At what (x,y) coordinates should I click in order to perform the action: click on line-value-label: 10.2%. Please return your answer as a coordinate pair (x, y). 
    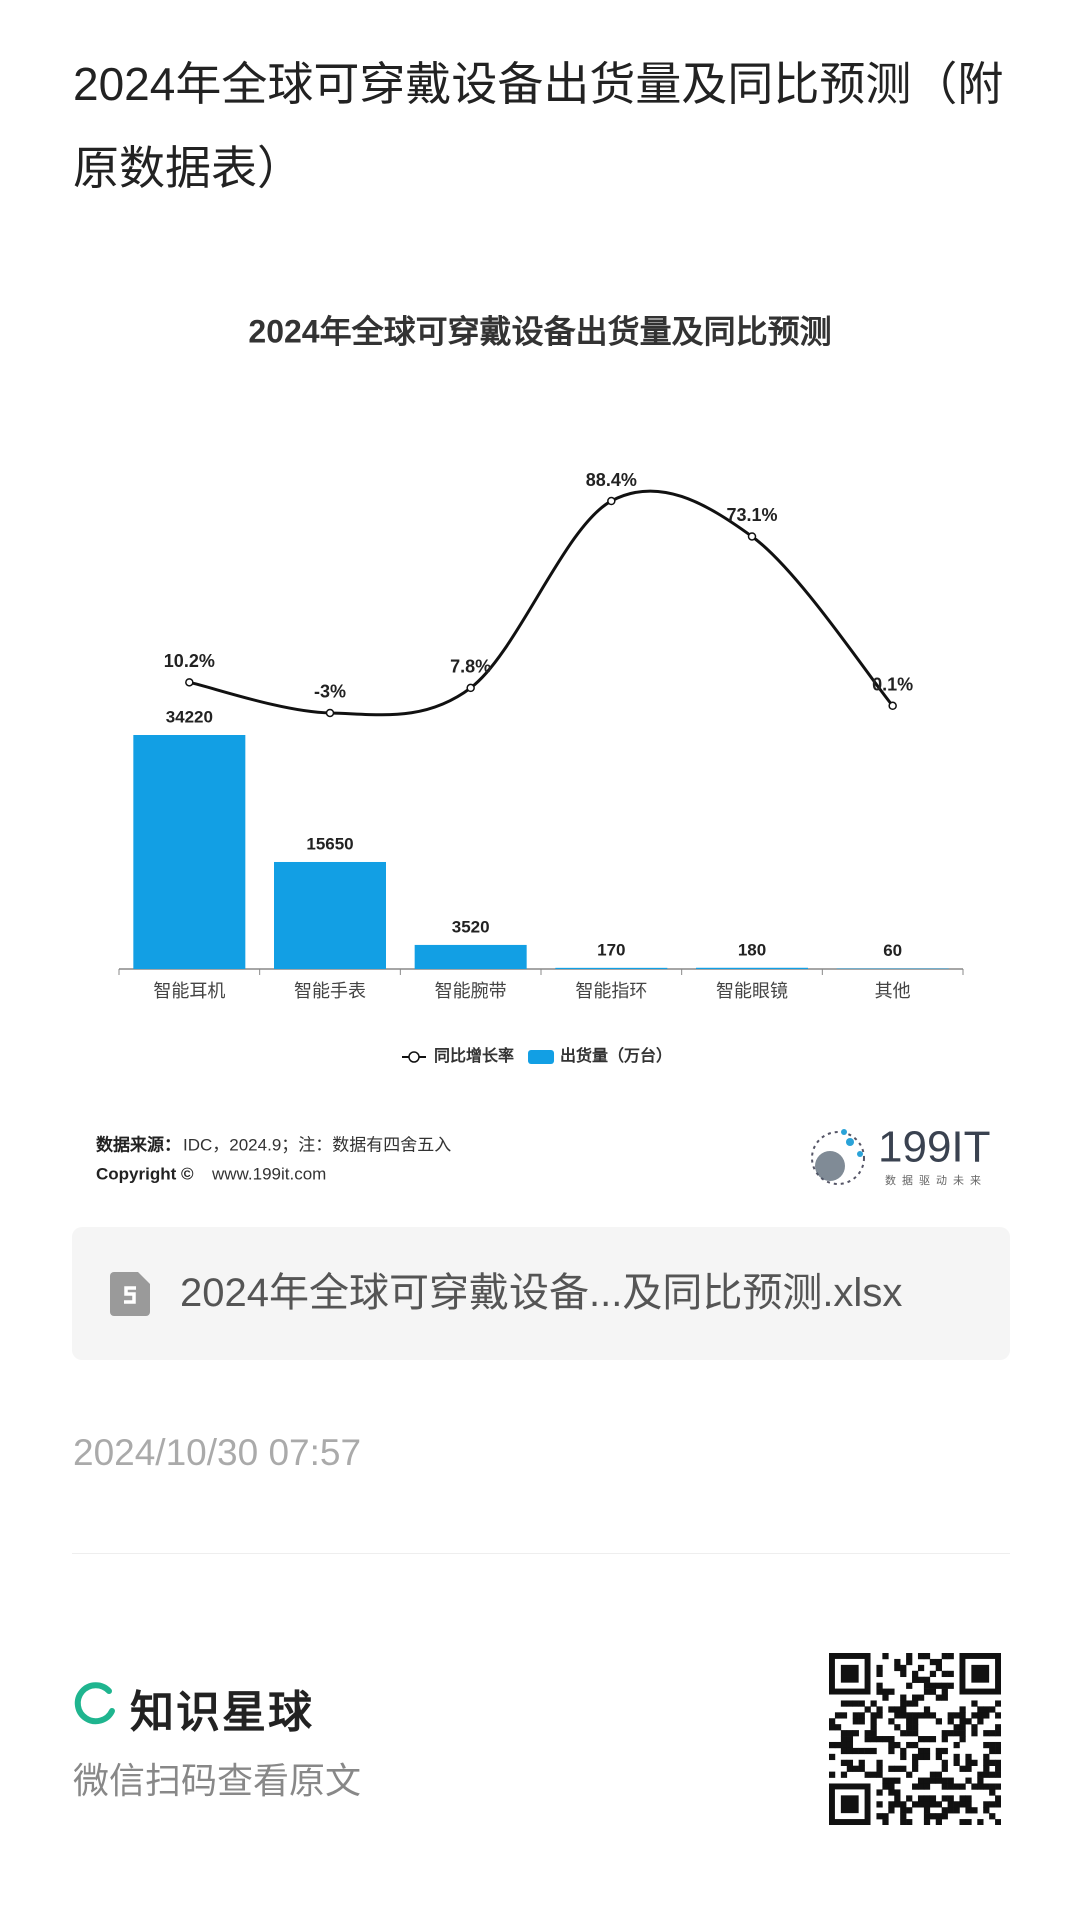
    Looking at the image, I should click on (189, 661).